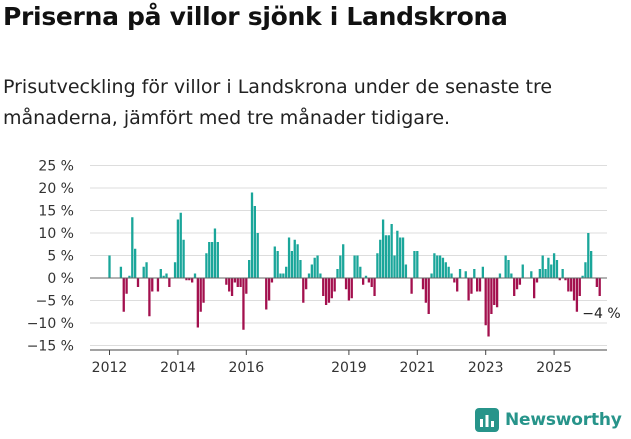 Image resolution: width=631 pixels, height=439 pixels. Describe the element at coordinates (110, 367) in the screenshot. I see `x-tick-label: 2012` at that location.